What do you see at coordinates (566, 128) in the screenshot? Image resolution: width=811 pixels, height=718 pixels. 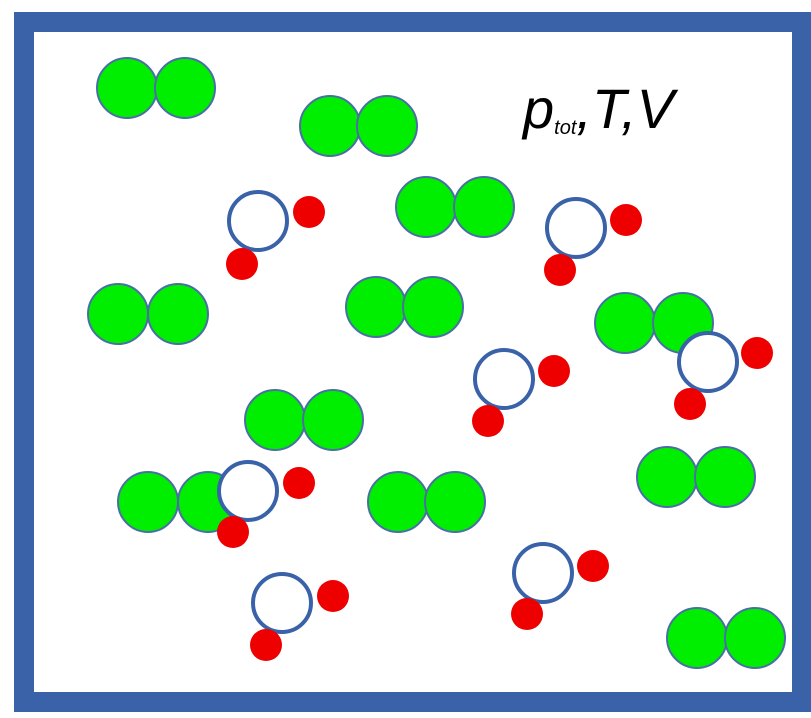 I see `pressure-subscript: tot` at bounding box center [566, 128].